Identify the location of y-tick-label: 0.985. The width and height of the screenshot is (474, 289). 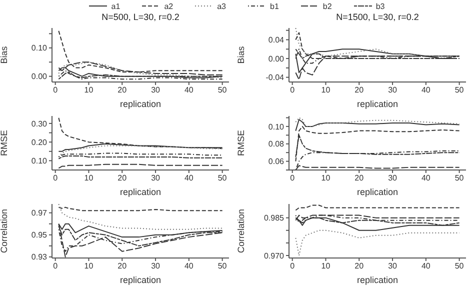
(274, 218).